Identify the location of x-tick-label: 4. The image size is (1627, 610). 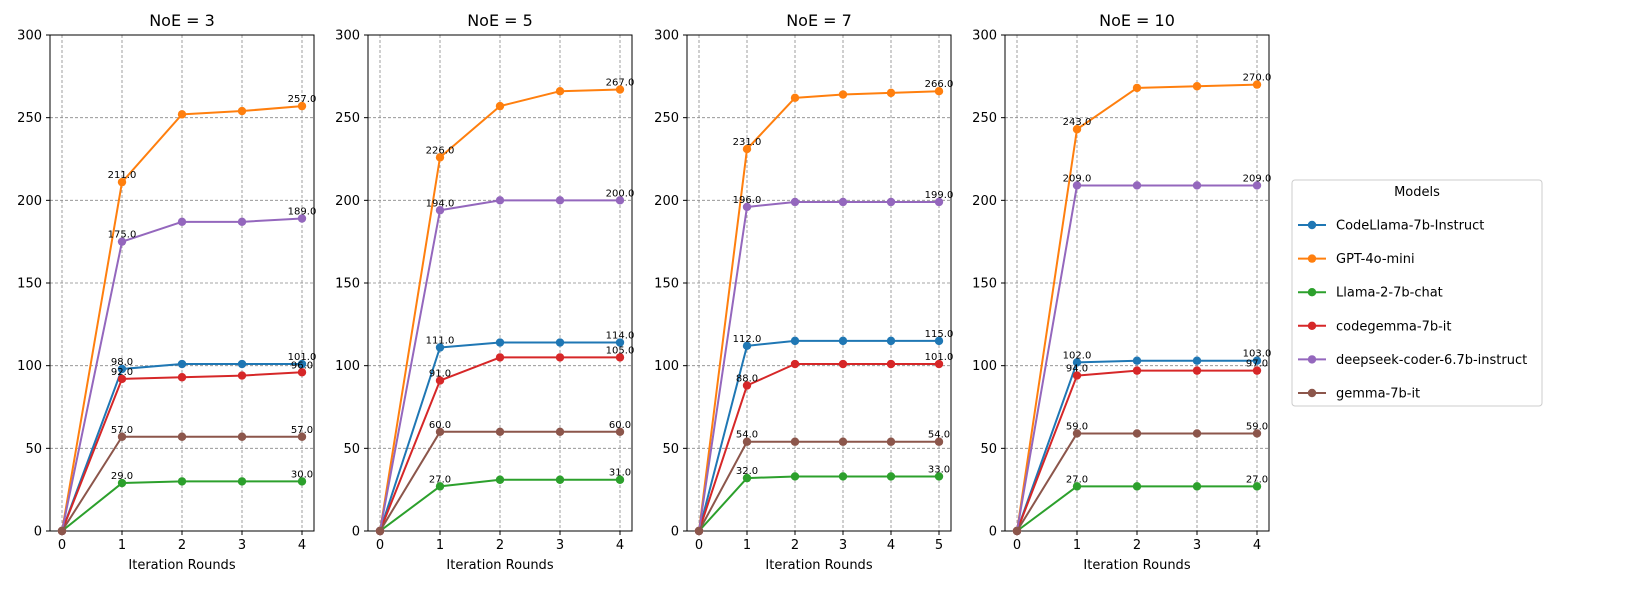
(620, 545).